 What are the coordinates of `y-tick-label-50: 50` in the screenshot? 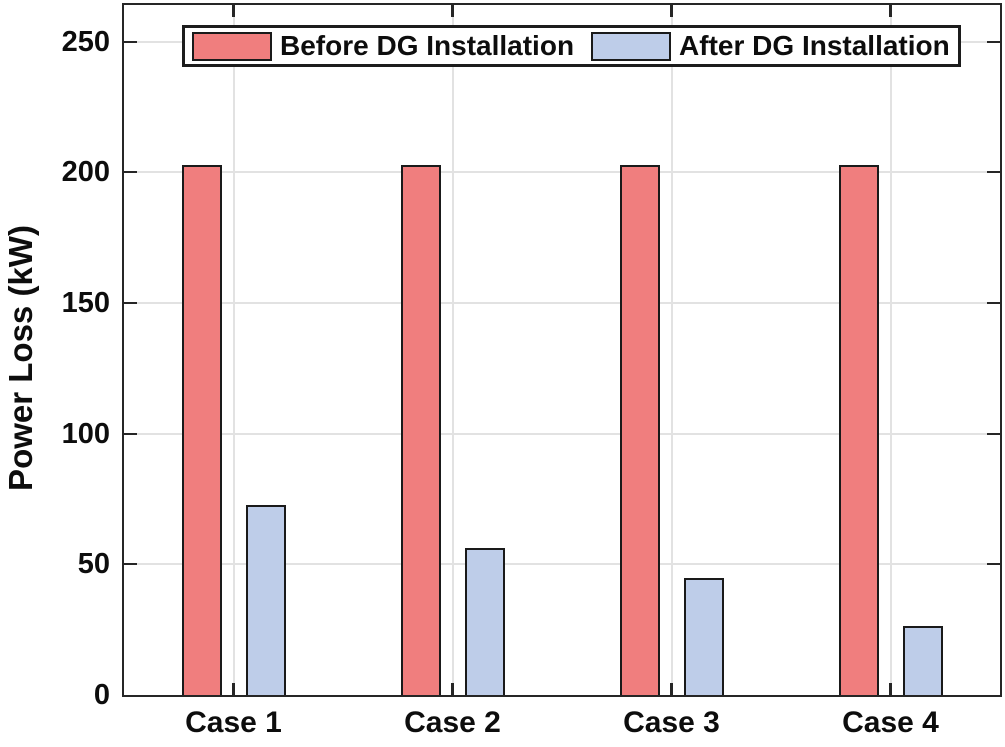 It's located at (93, 564).